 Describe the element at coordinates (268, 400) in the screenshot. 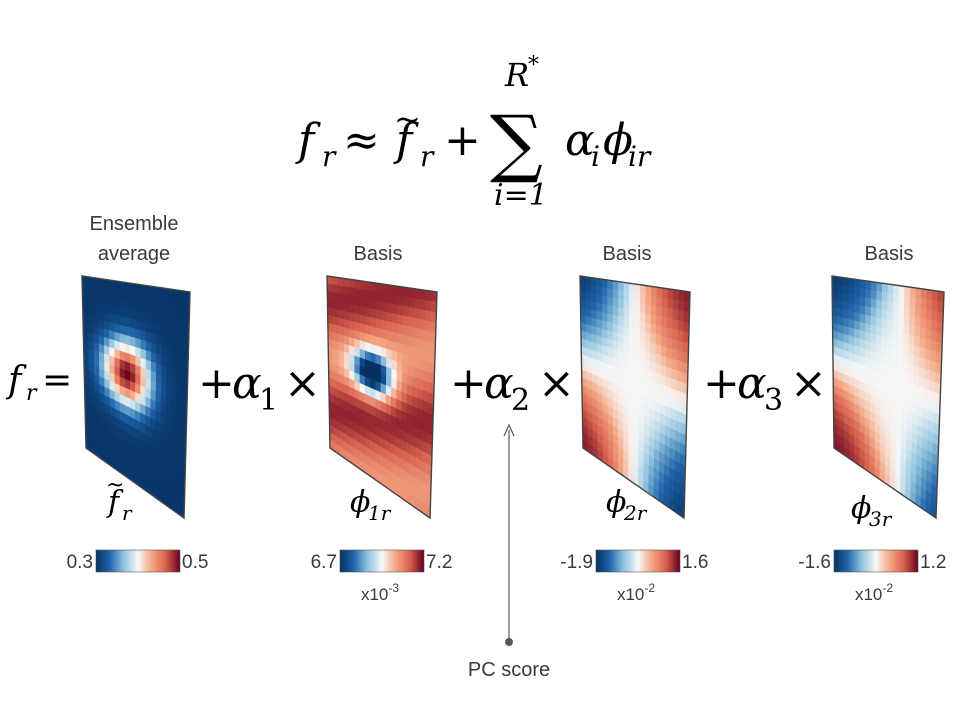

I see `term1-sub: 1` at that location.